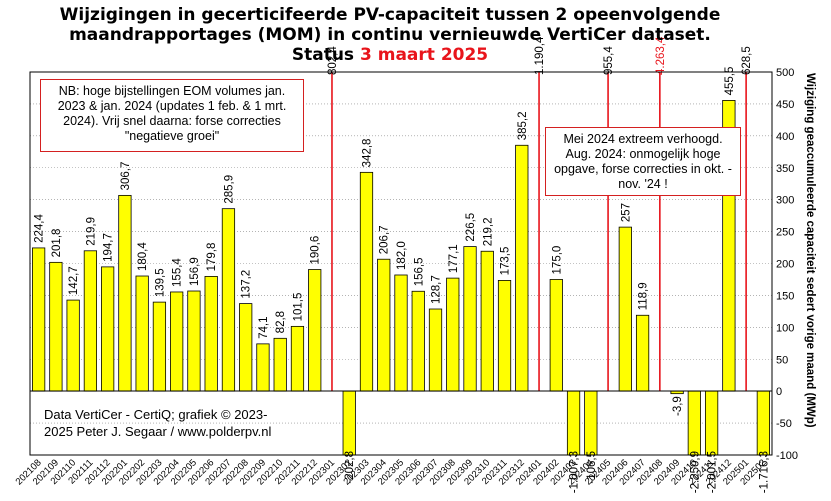 The height and width of the screenshot is (501, 831). I want to click on bar-value-label: 101,5, so click(298, 307).